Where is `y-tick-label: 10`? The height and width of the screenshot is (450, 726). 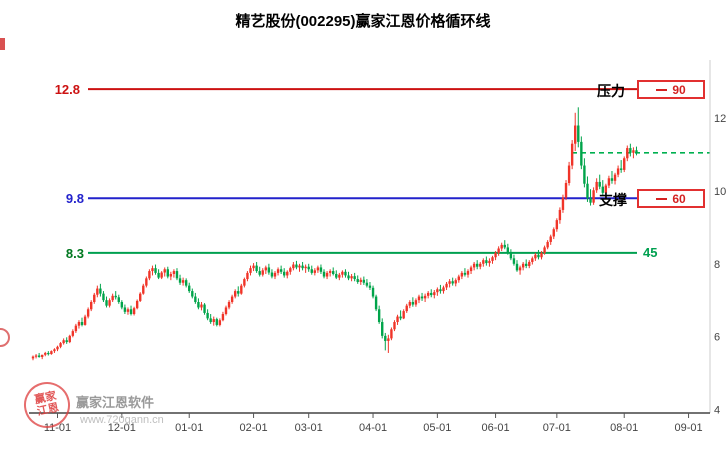
y-tick-label: 10 is located at coordinates (720, 192).